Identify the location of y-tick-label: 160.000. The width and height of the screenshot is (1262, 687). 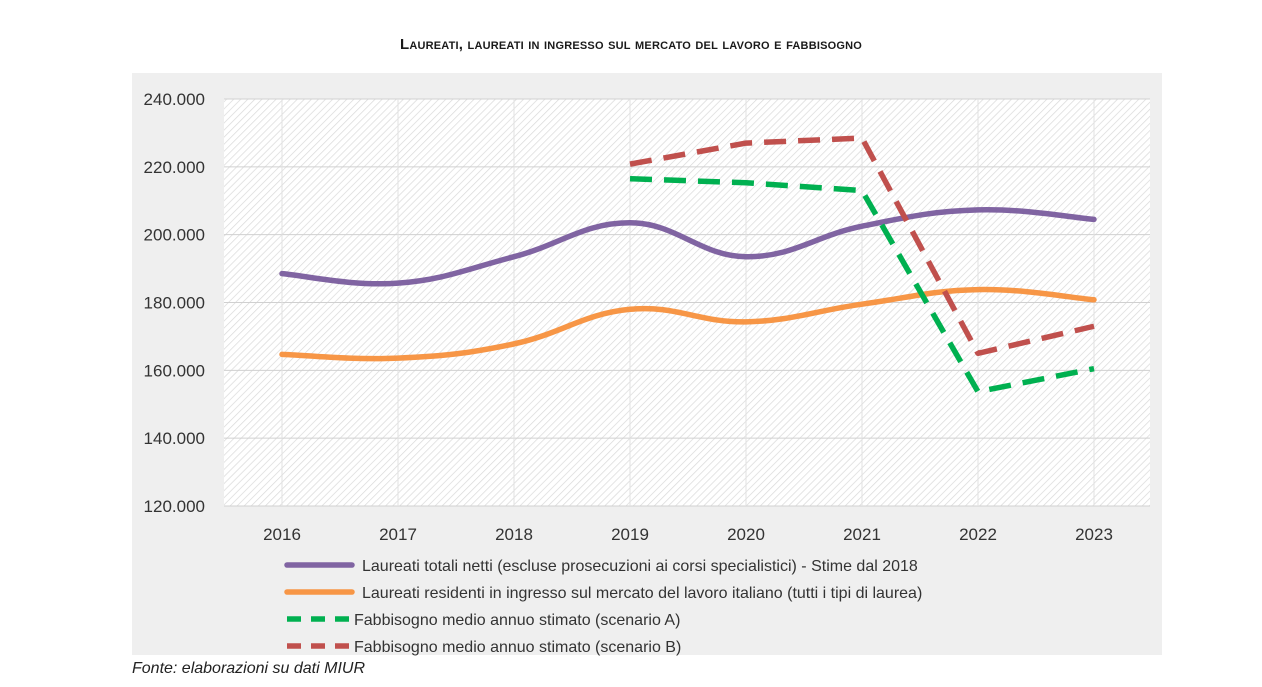
(174, 370).